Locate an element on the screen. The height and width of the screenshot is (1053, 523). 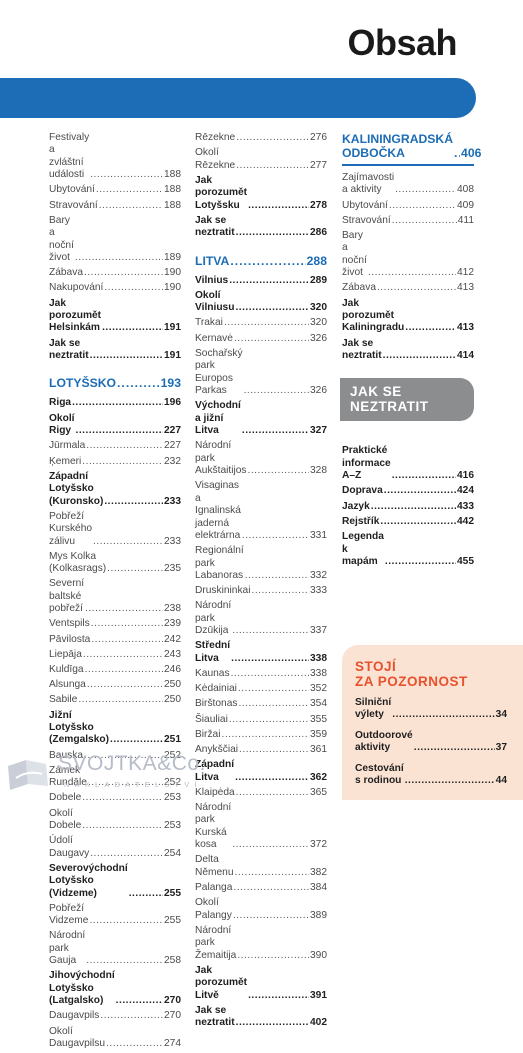
toc-entry-jihovychodni-lotyssko-latgalsko: Jihovýchodní Lotyšsko (Latgalsko) 270 is located at coordinates (115, 988).